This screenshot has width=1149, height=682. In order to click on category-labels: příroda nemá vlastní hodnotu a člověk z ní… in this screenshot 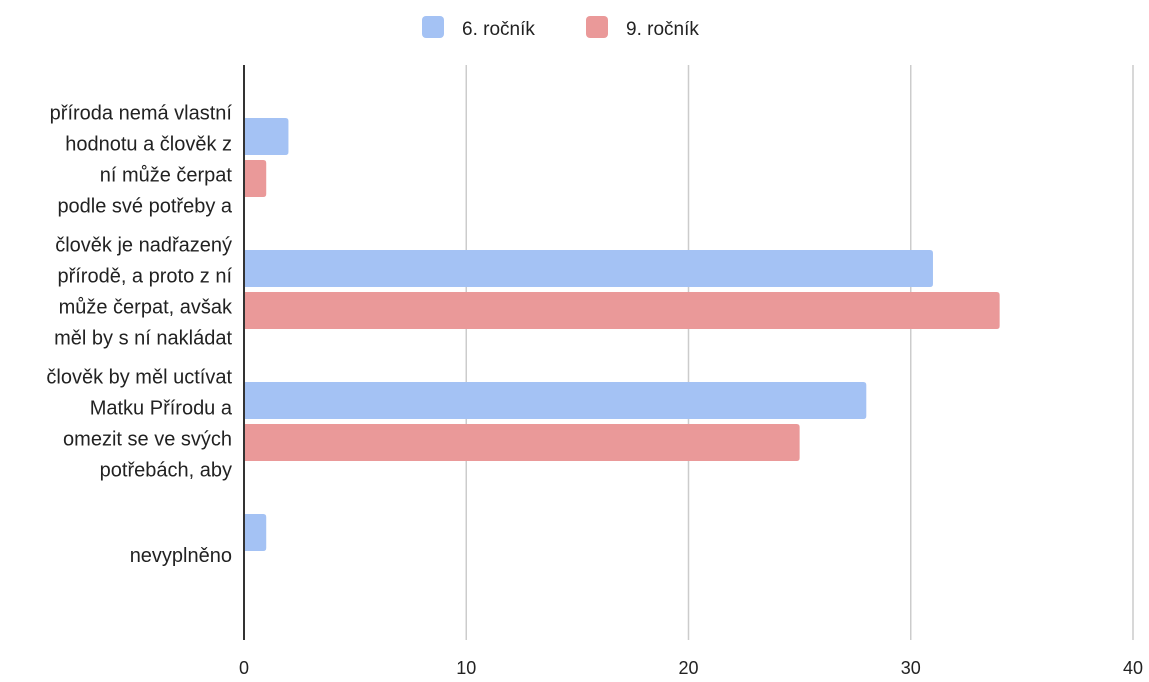, I will do `click(139, 335)`.